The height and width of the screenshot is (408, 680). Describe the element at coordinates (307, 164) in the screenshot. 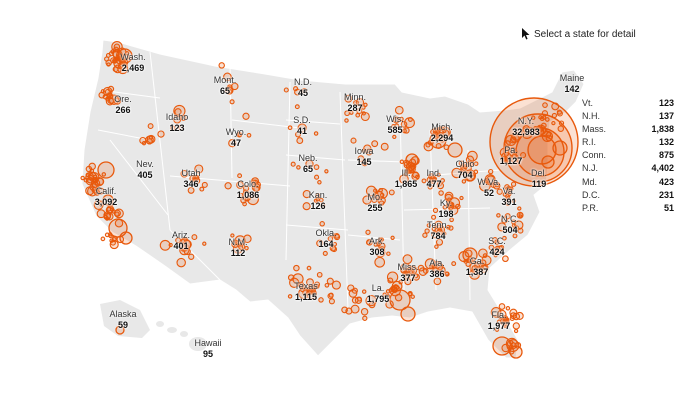

I see `state-label-ne: Neb. 65` at that location.